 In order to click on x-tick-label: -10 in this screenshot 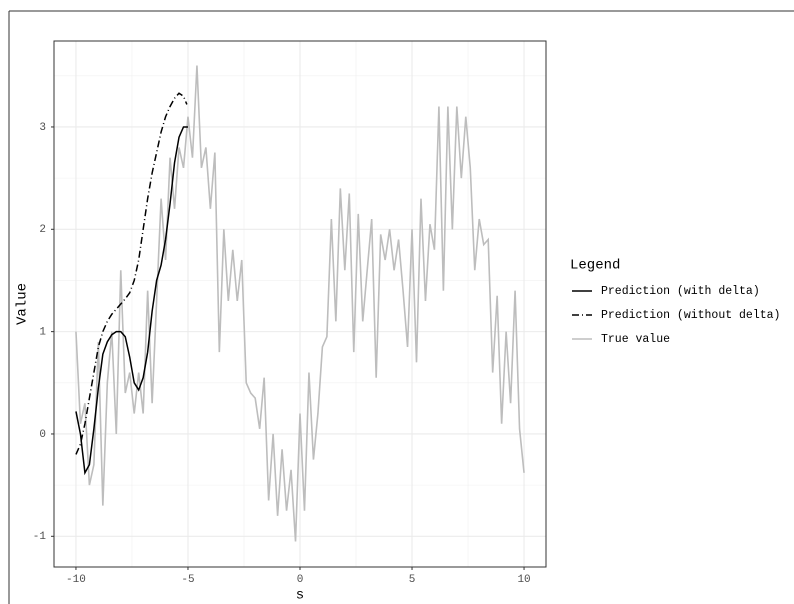, I will do `click(76, 580)`.